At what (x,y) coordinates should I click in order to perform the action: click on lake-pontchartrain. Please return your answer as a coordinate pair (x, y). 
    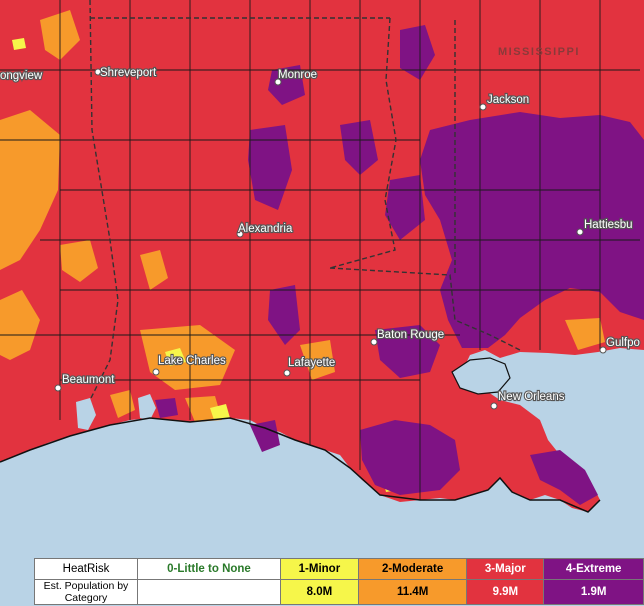
    Looking at the image, I should click on (481, 376).